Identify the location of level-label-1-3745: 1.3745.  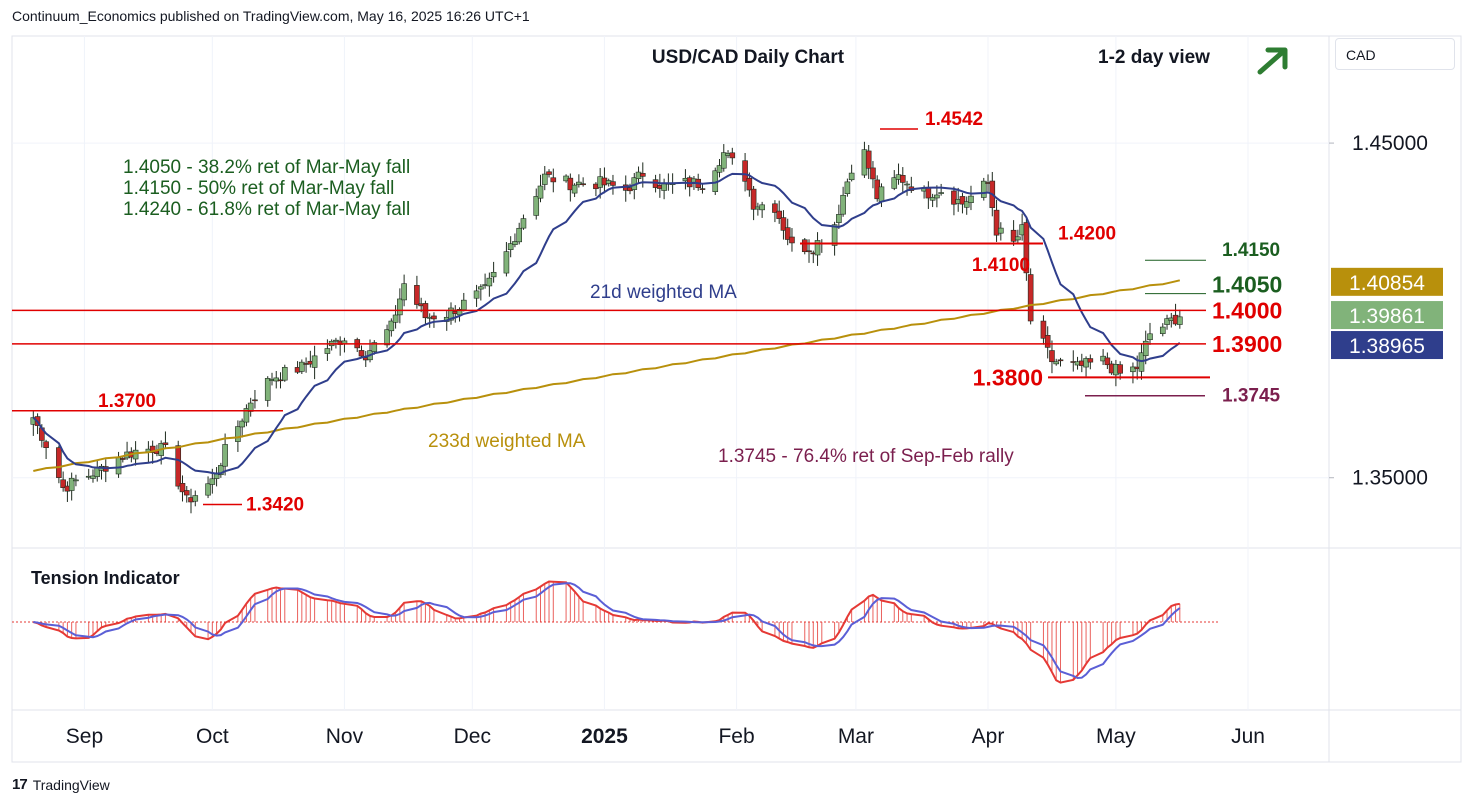
(1251, 396).